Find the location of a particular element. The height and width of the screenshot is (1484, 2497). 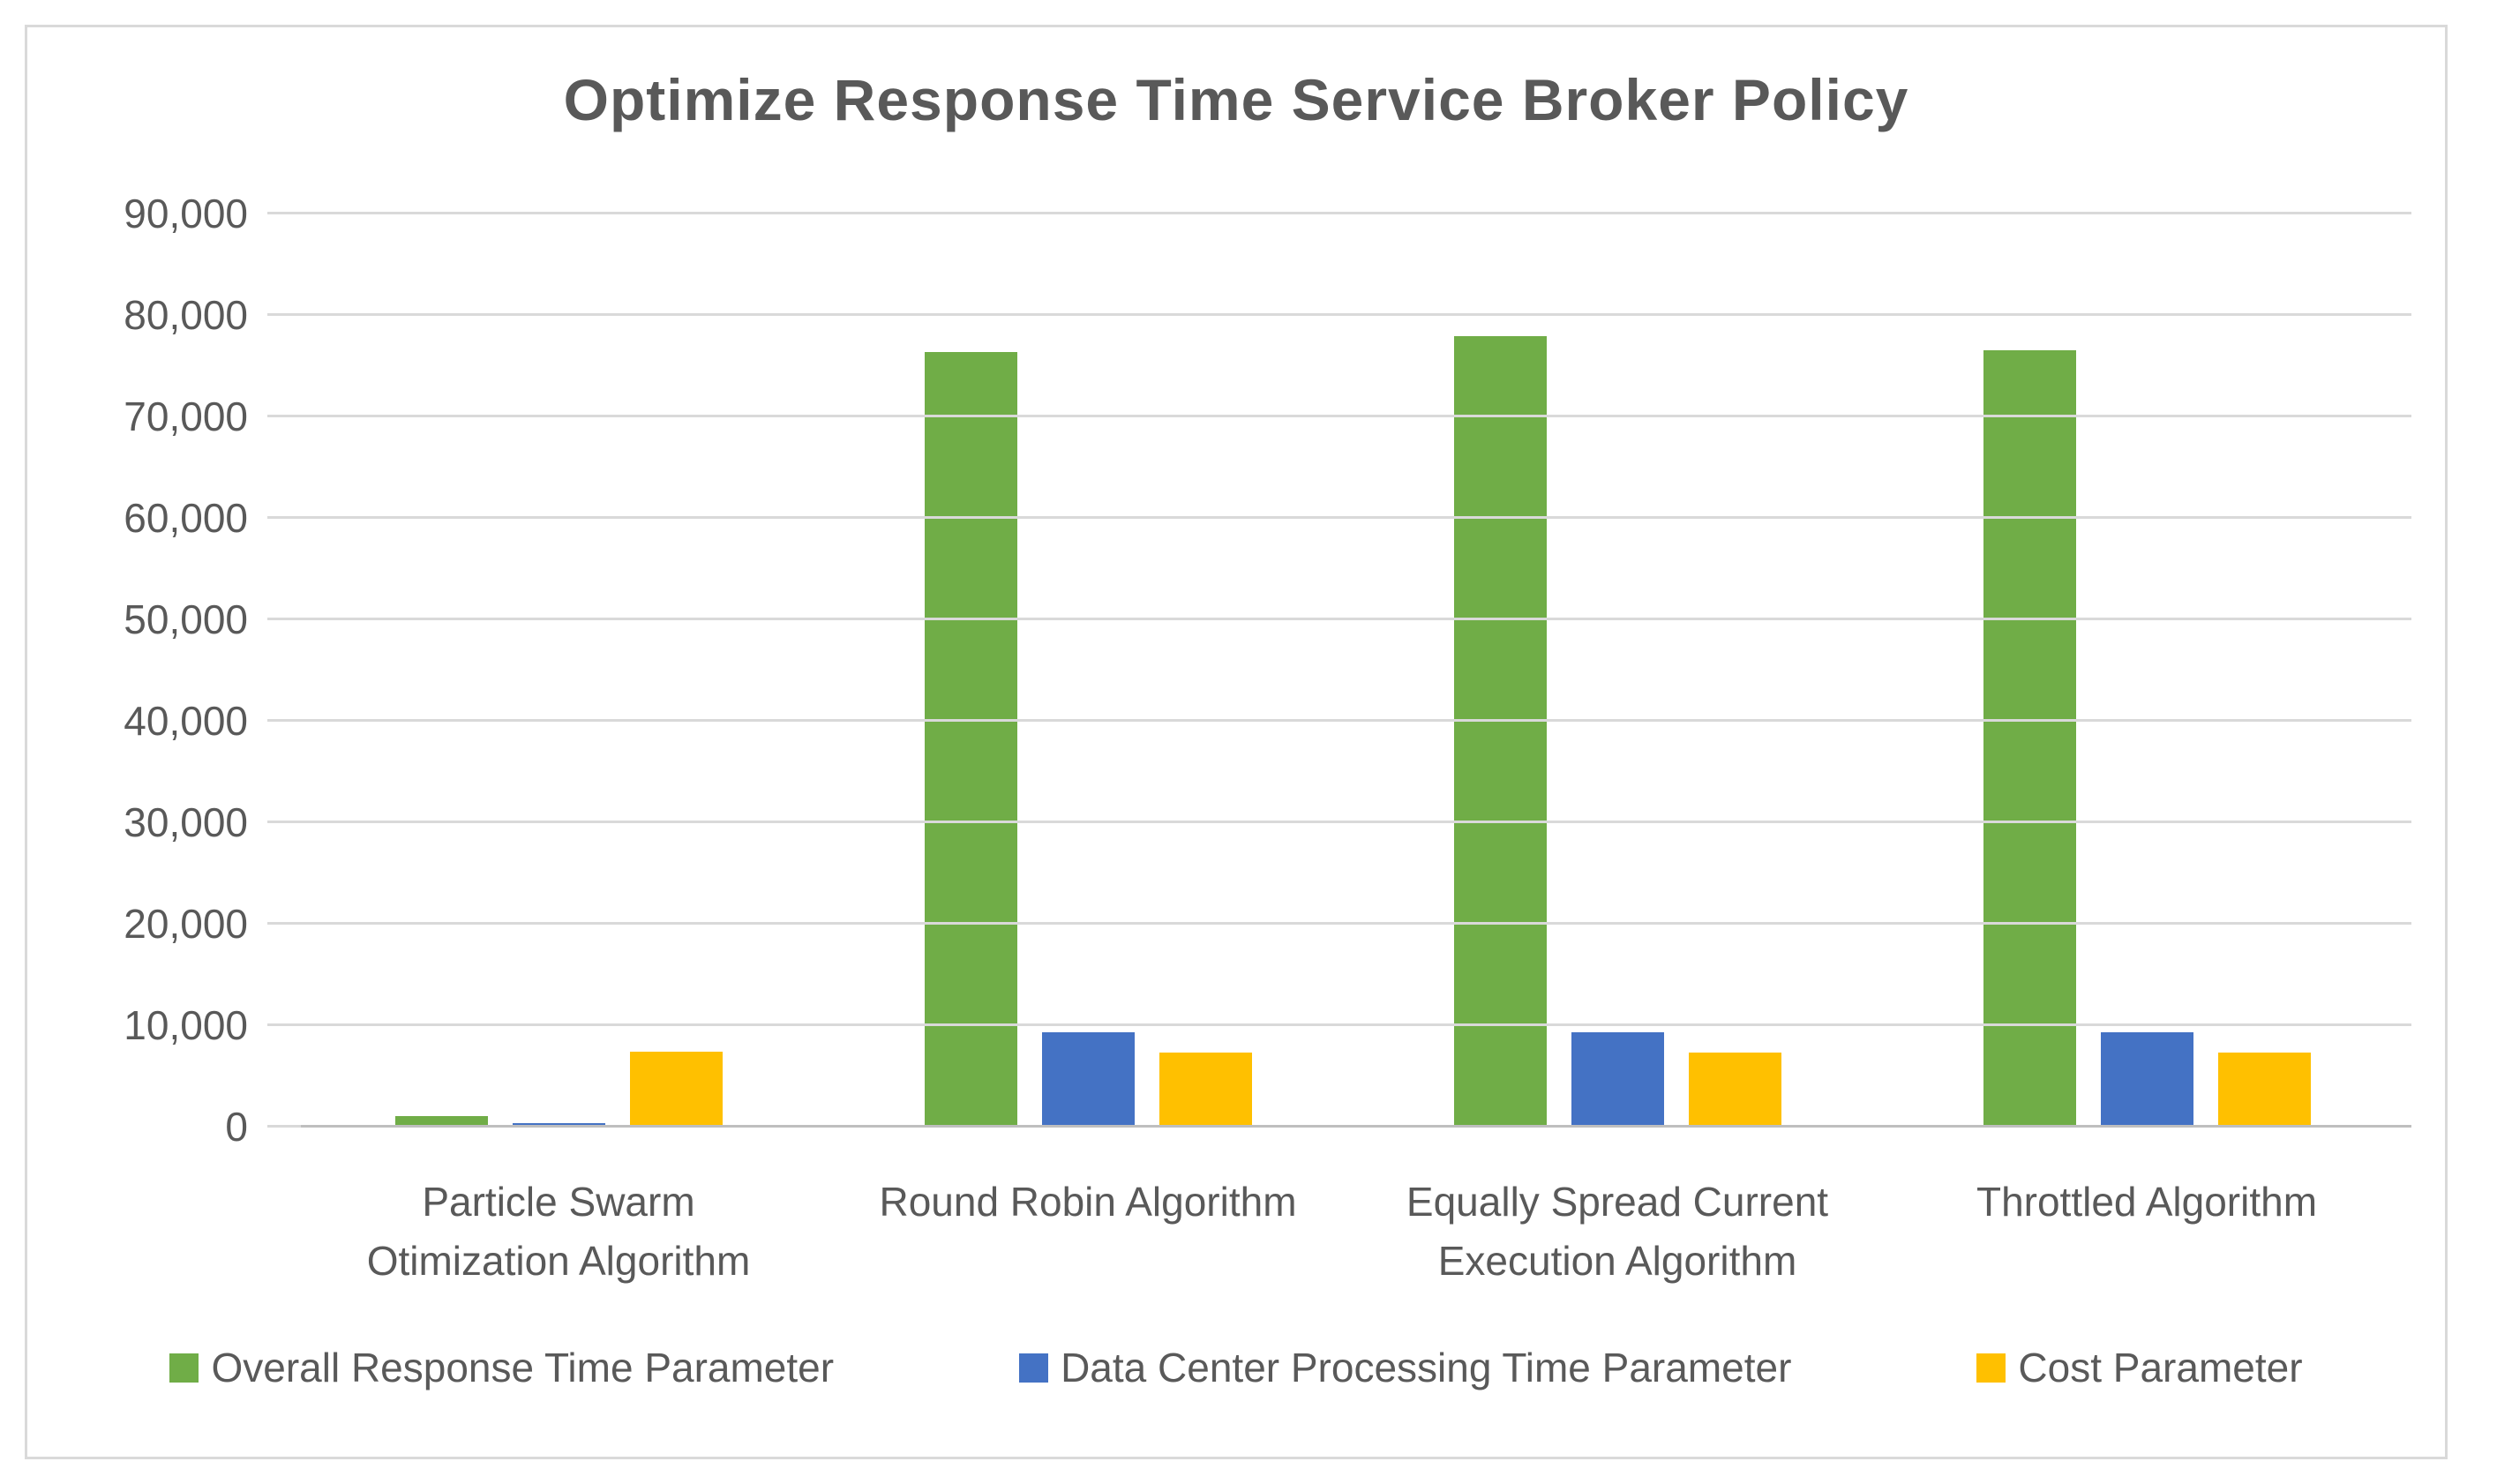

bar-series0-cat1 is located at coordinates (970, 740).